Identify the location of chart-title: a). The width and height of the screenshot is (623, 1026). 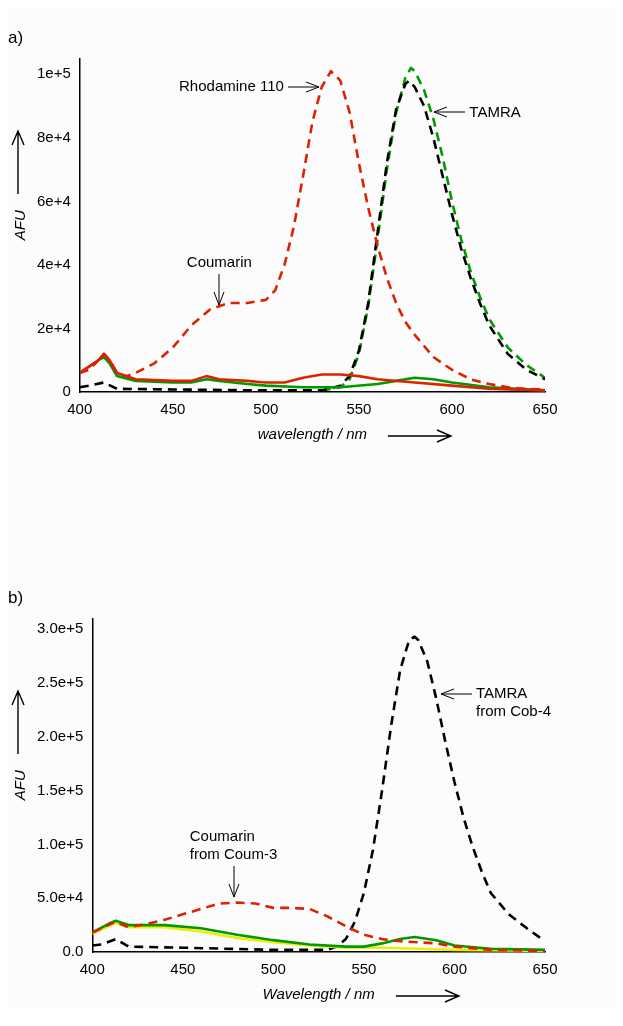
(16, 37).